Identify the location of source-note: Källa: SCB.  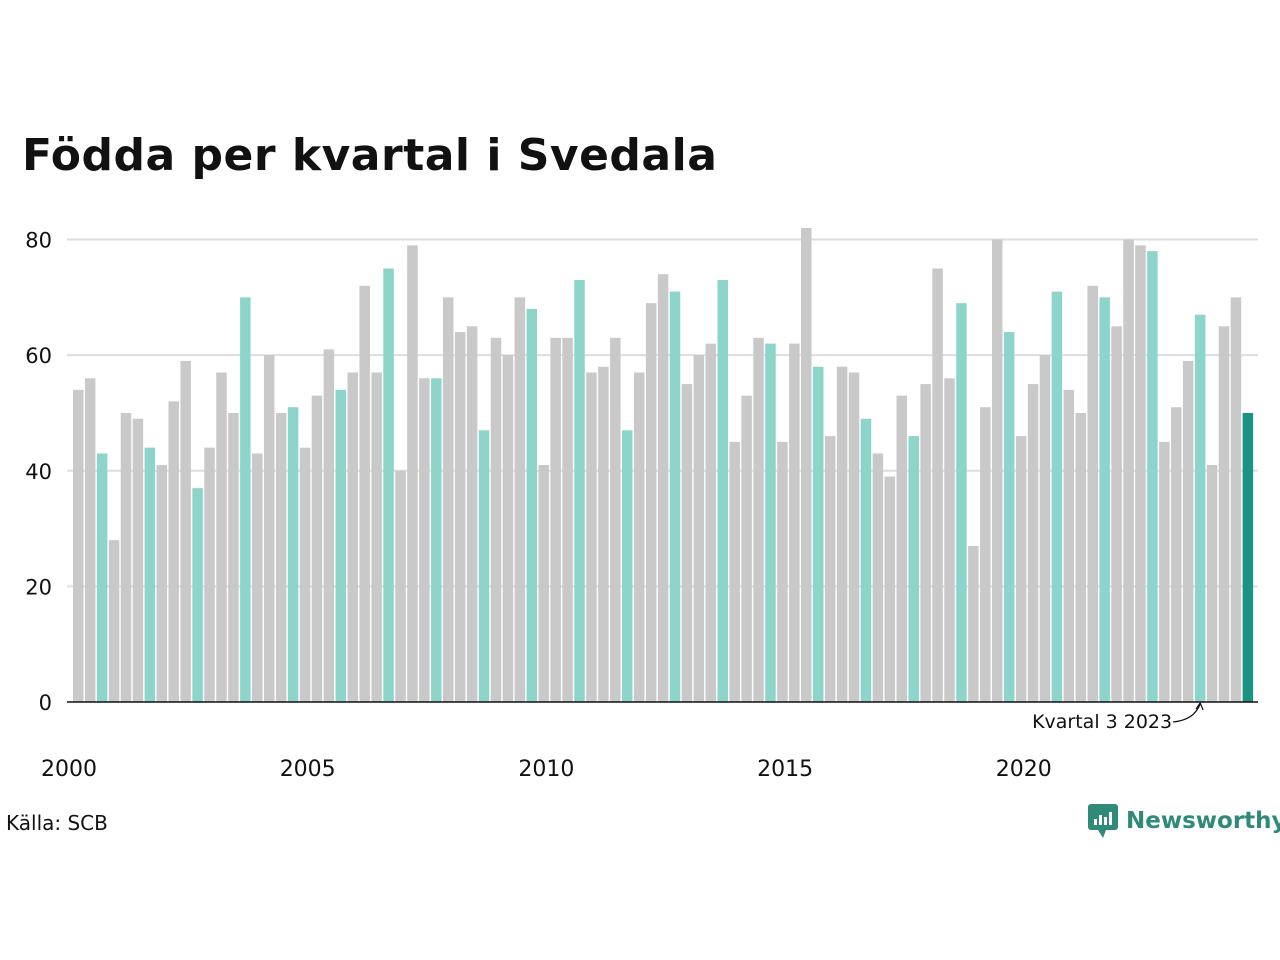
(57, 823).